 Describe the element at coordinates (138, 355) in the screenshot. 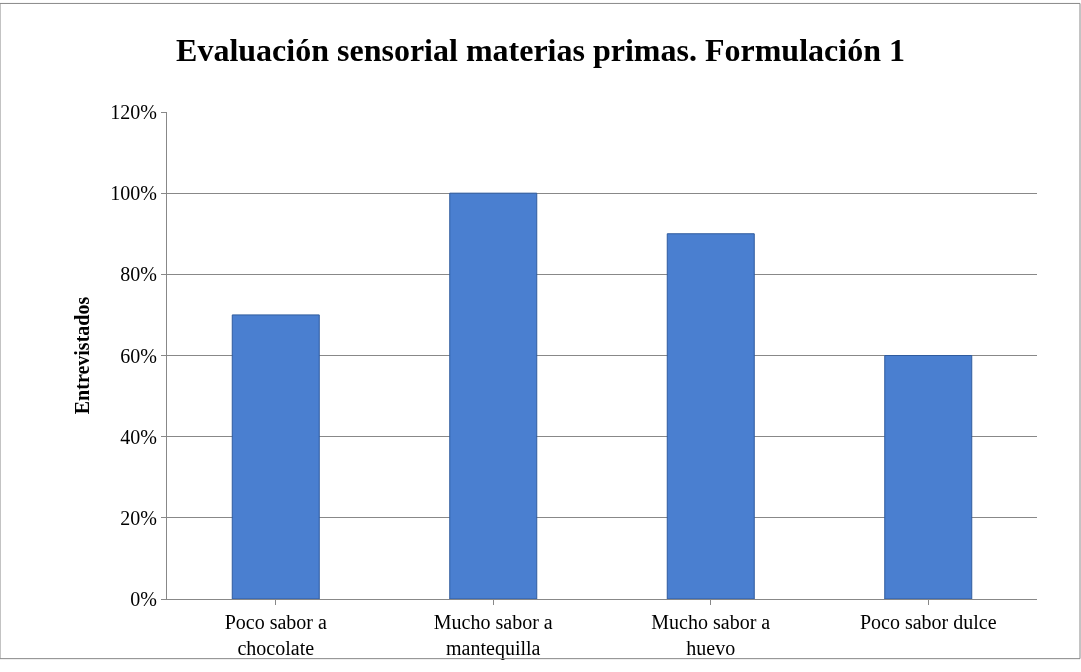

I see `y-tick-label: 60%` at that location.